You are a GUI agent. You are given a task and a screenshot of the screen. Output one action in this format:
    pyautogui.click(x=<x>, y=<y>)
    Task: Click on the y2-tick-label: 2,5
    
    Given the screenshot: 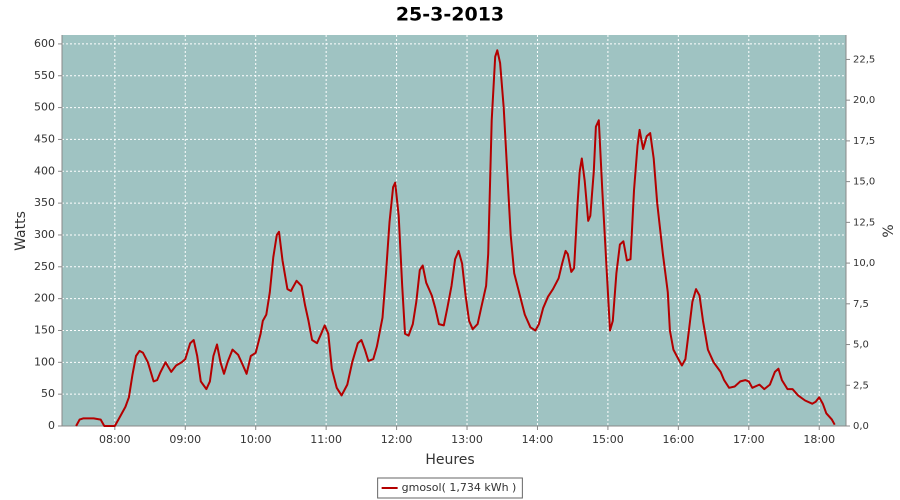 What is the action you would take?
    pyautogui.click(x=861, y=385)
    